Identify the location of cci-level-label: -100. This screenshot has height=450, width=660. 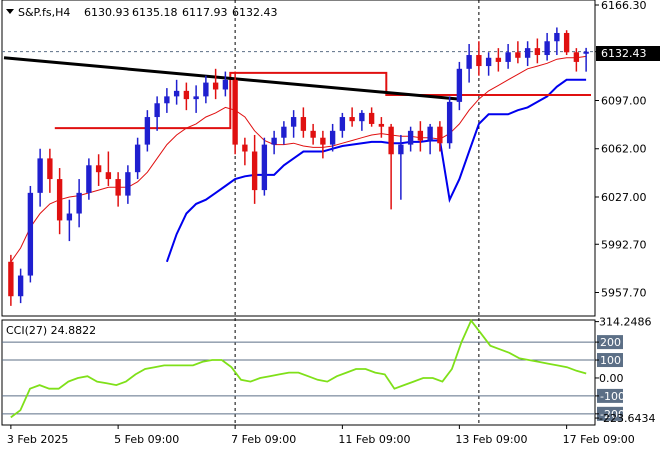
(612, 396).